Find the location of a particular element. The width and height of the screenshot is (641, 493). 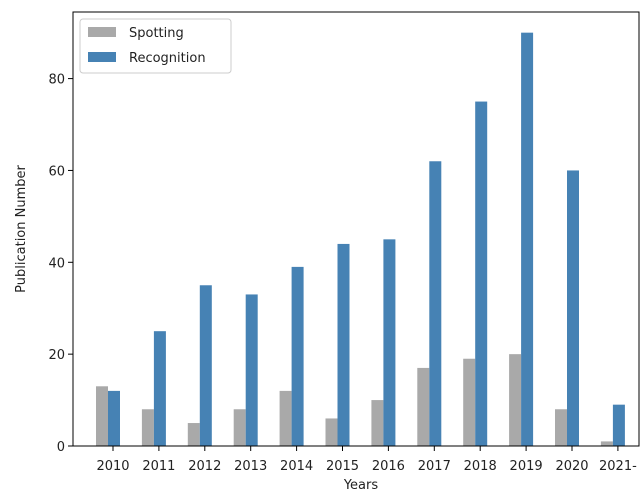

bar-spotting-2019 is located at coordinates (515, 400).